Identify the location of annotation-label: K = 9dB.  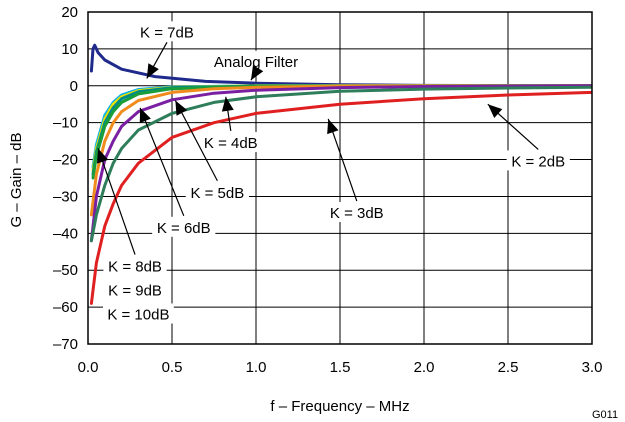
(135, 291).